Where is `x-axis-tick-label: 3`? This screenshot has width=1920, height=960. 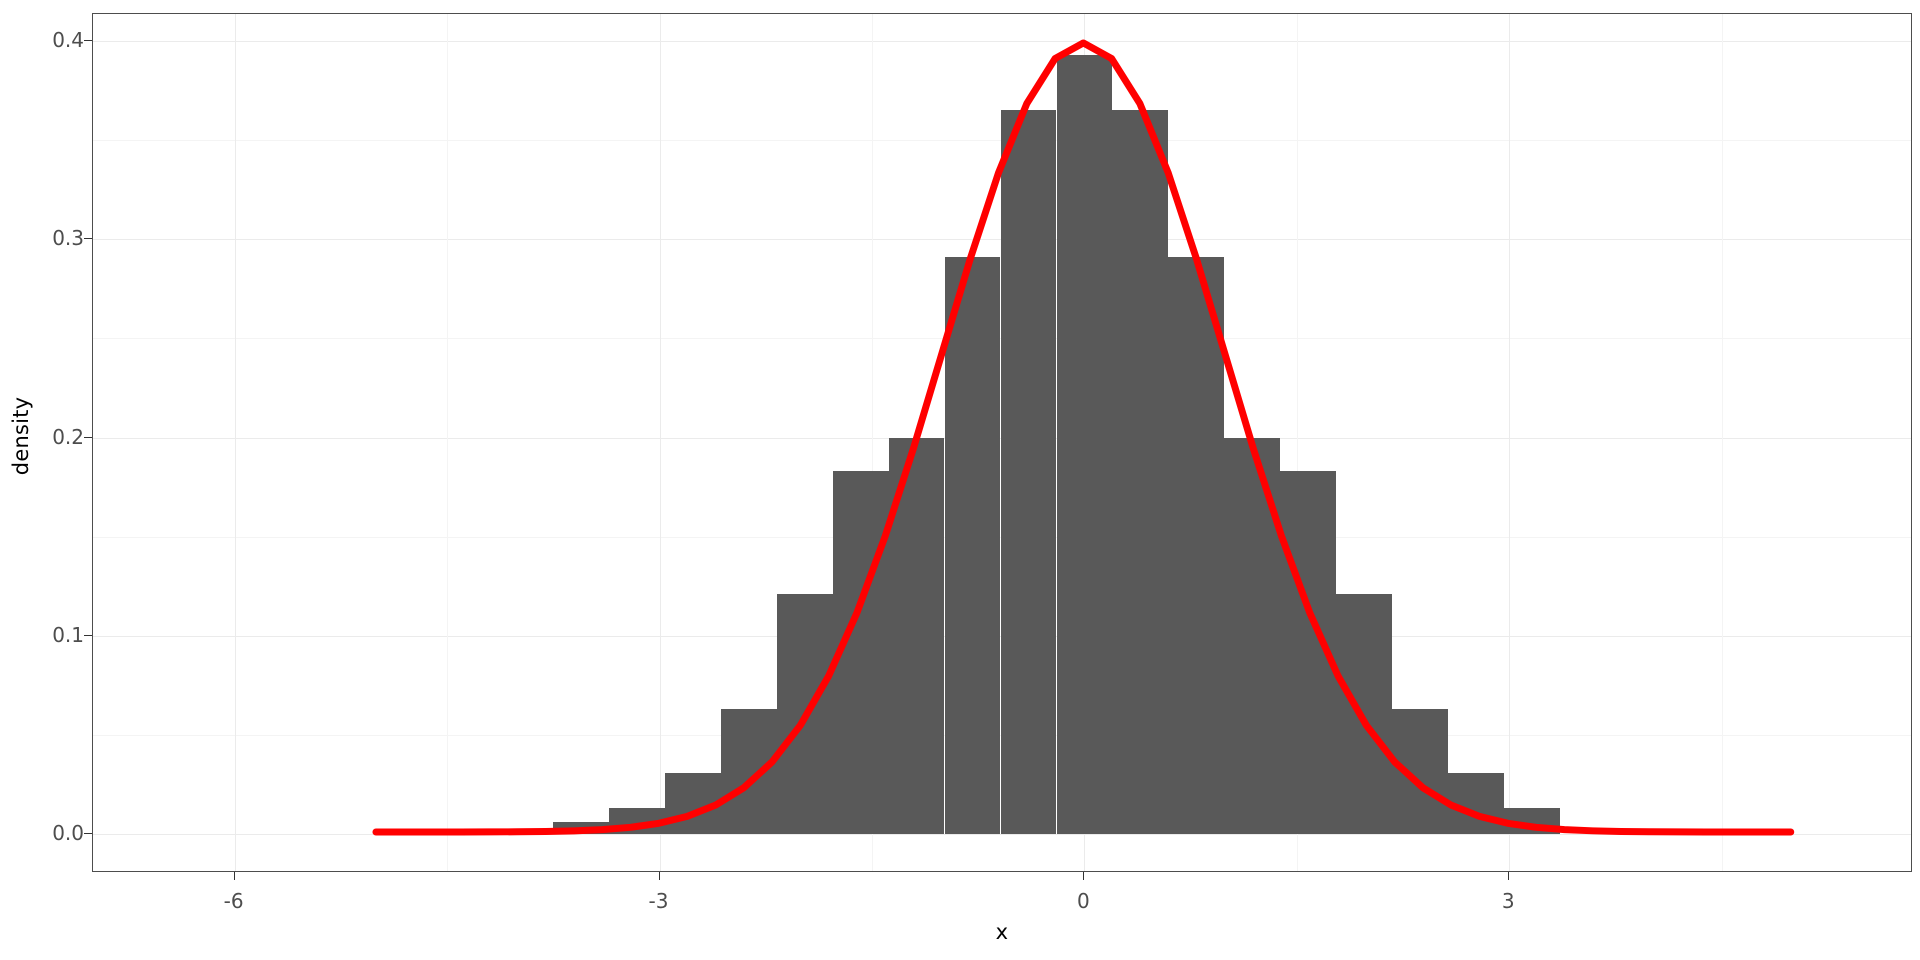 x-axis-tick-label: 3 is located at coordinates (1508, 901).